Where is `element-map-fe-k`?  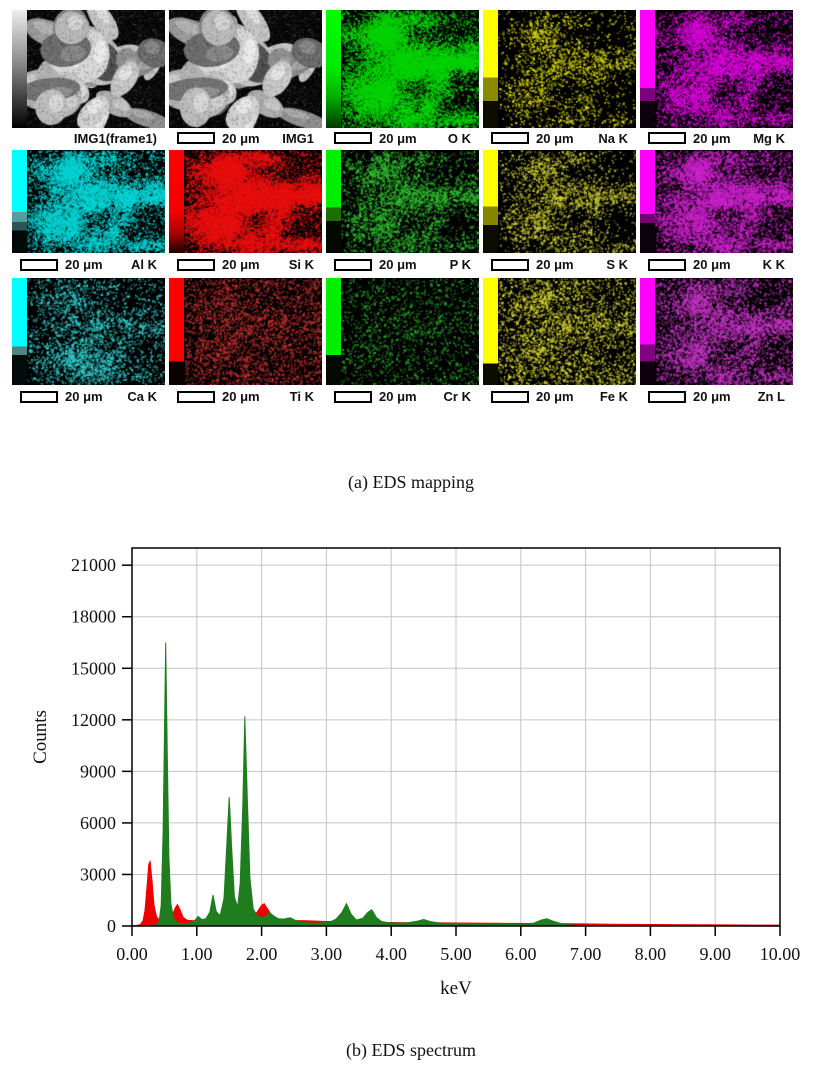 element-map-fe-k is located at coordinates (567, 331).